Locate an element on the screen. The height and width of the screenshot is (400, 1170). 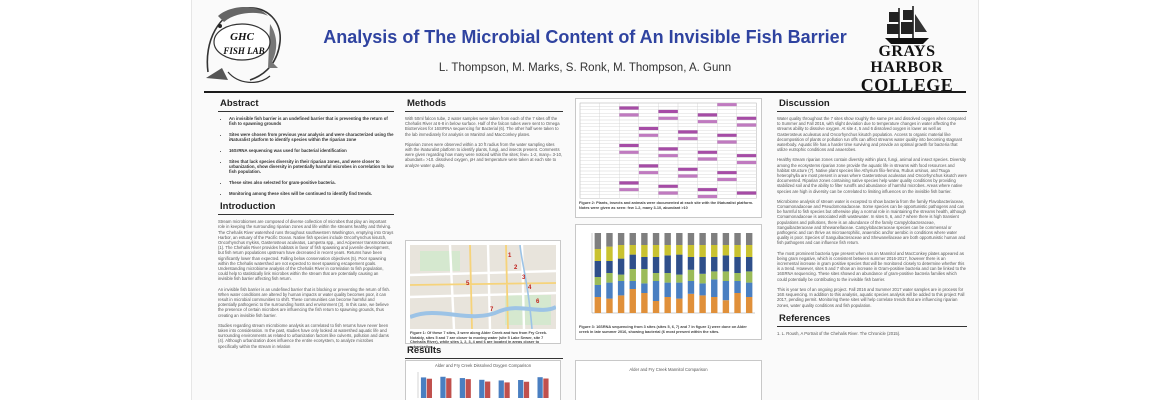
fish-lab-logo-line2: FISH LAB is located at coordinates (243, 51).